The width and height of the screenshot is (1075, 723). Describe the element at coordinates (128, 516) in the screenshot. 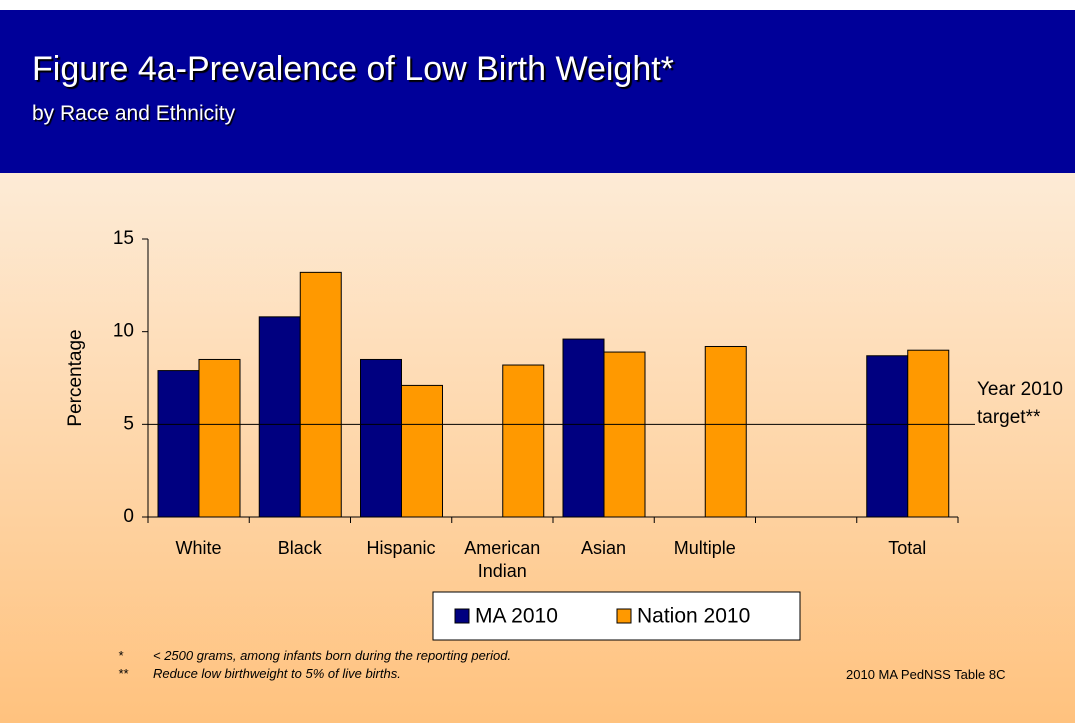

I see `y-tick-label: 0` at that location.